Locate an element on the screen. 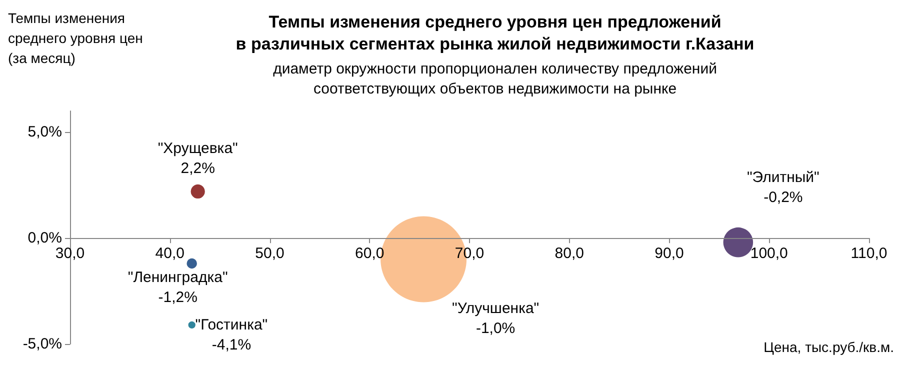 The width and height of the screenshot is (906, 368). x-tick-label: 40,0 is located at coordinates (169, 253).